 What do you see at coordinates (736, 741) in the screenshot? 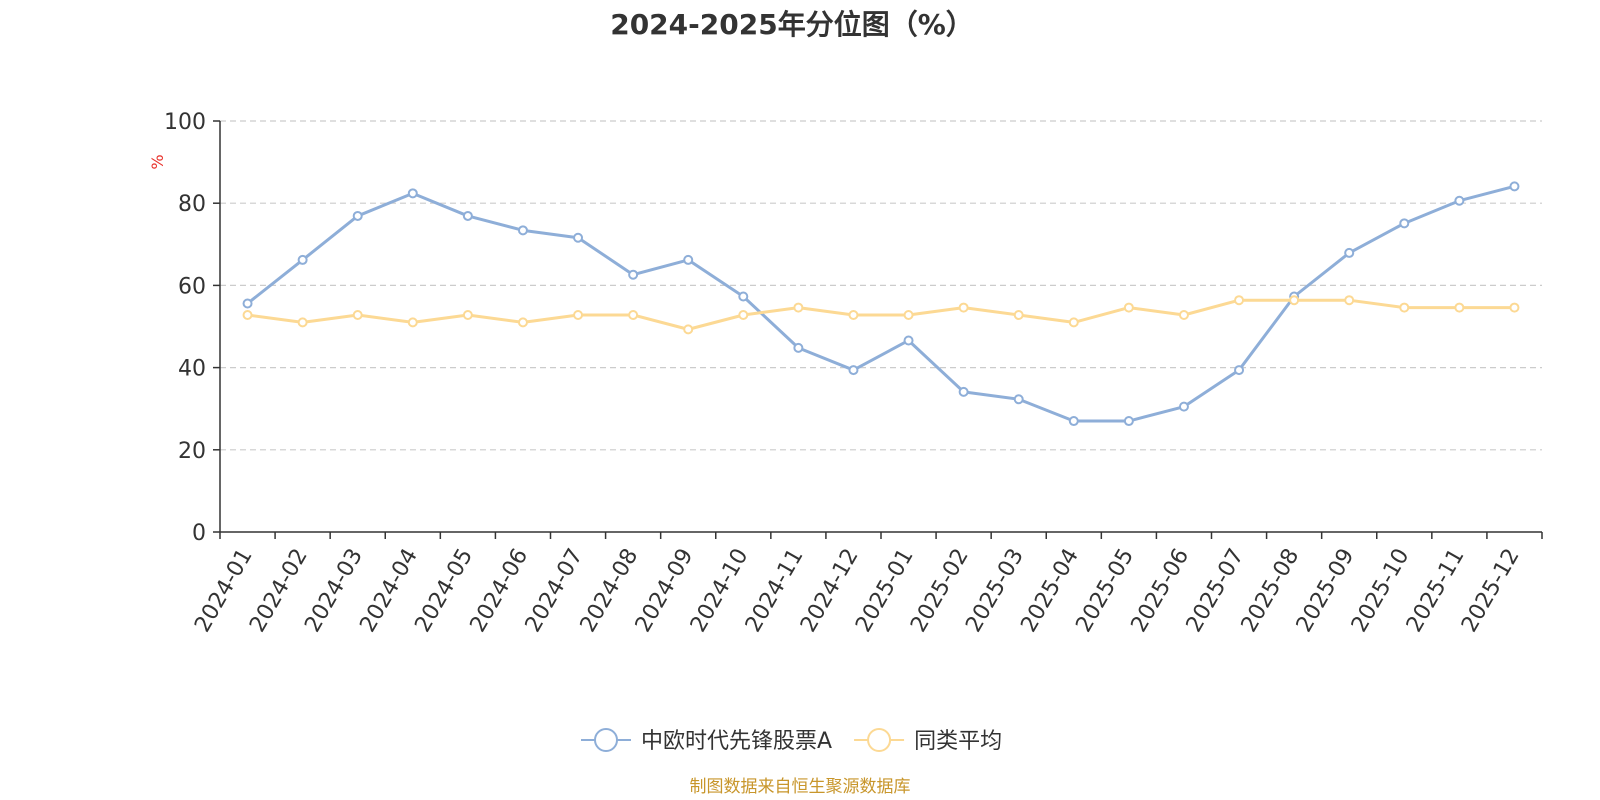
I see `legend-label: 中欧时代先锋股票A` at bounding box center [736, 741].